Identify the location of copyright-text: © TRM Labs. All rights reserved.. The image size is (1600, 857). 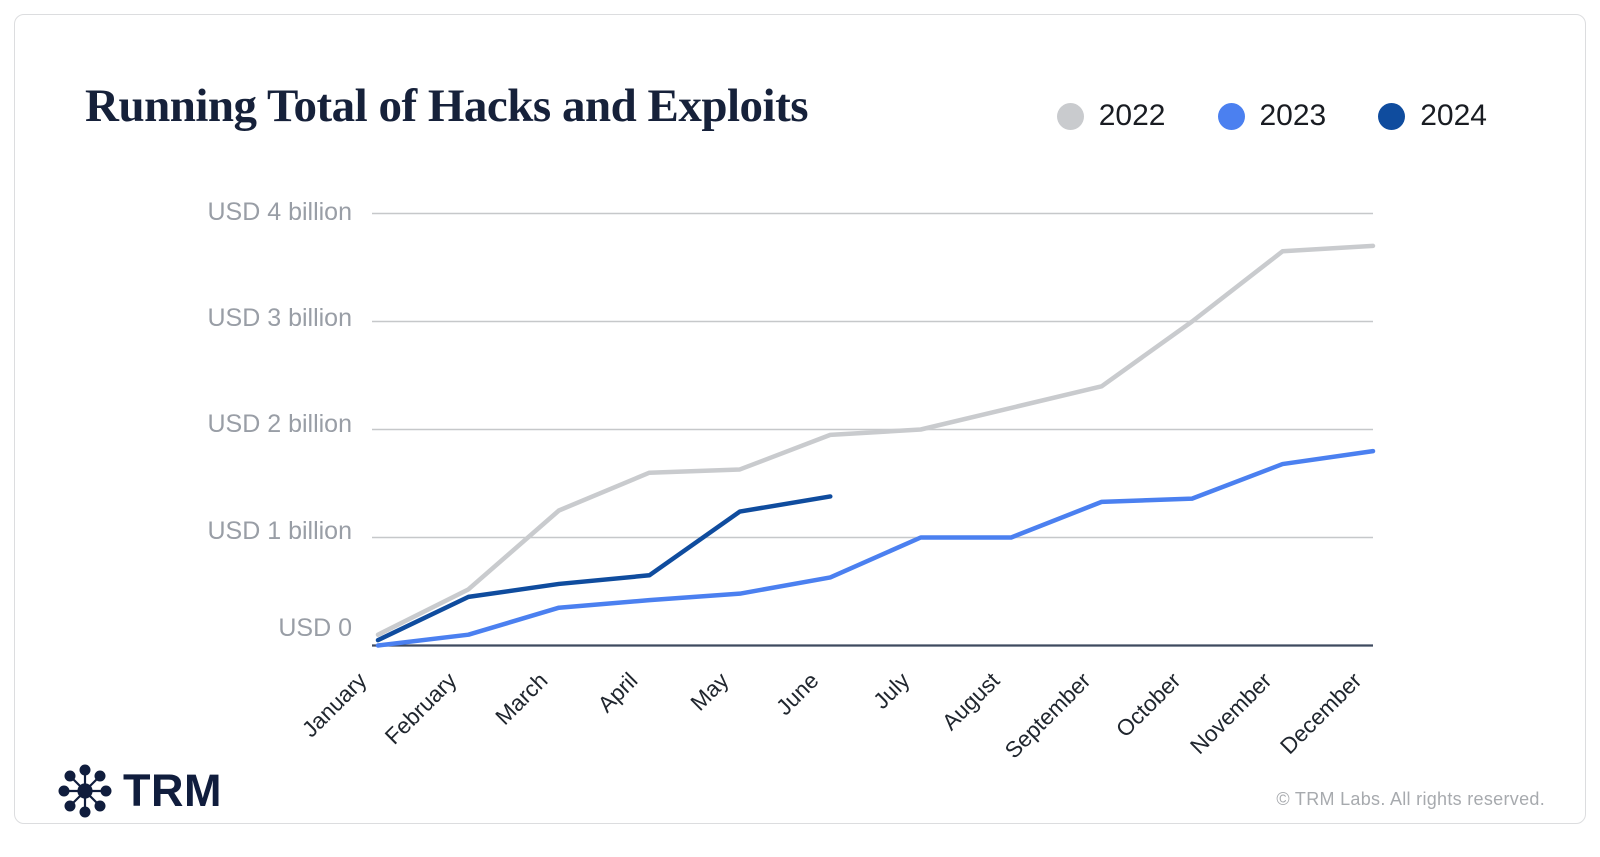
(1410, 799).